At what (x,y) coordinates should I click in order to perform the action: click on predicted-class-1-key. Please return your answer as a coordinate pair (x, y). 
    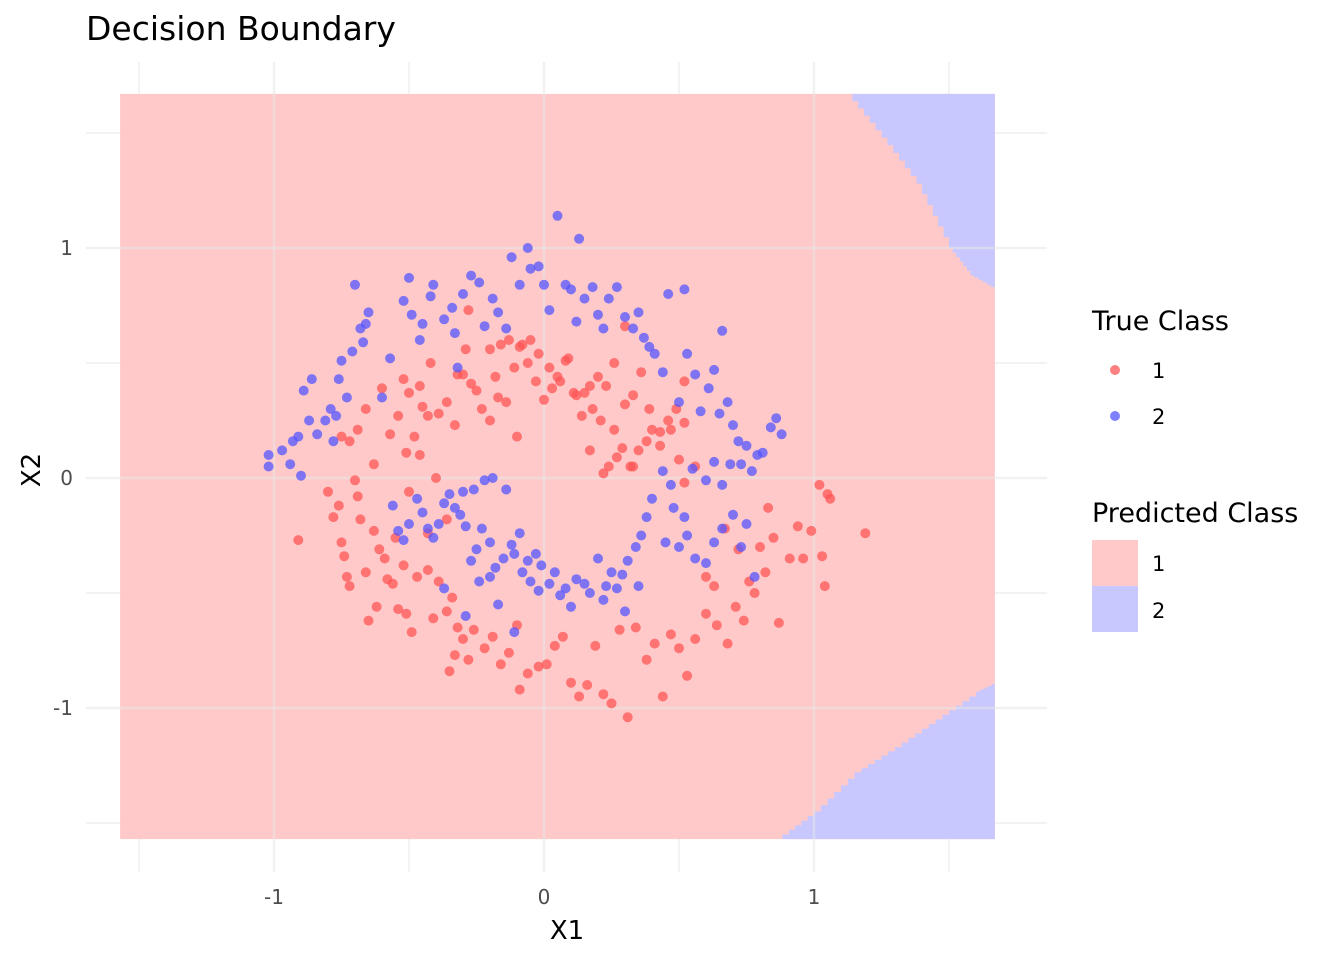
    Looking at the image, I should click on (1115, 563).